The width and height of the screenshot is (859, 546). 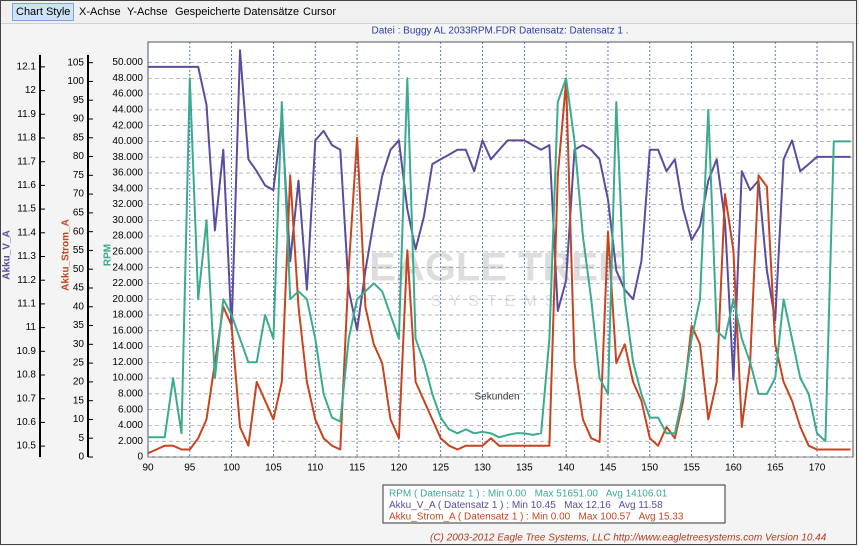 What do you see at coordinates (79, 175) in the screenshot?
I see `y2-tick-label: 75` at bounding box center [79, 175].